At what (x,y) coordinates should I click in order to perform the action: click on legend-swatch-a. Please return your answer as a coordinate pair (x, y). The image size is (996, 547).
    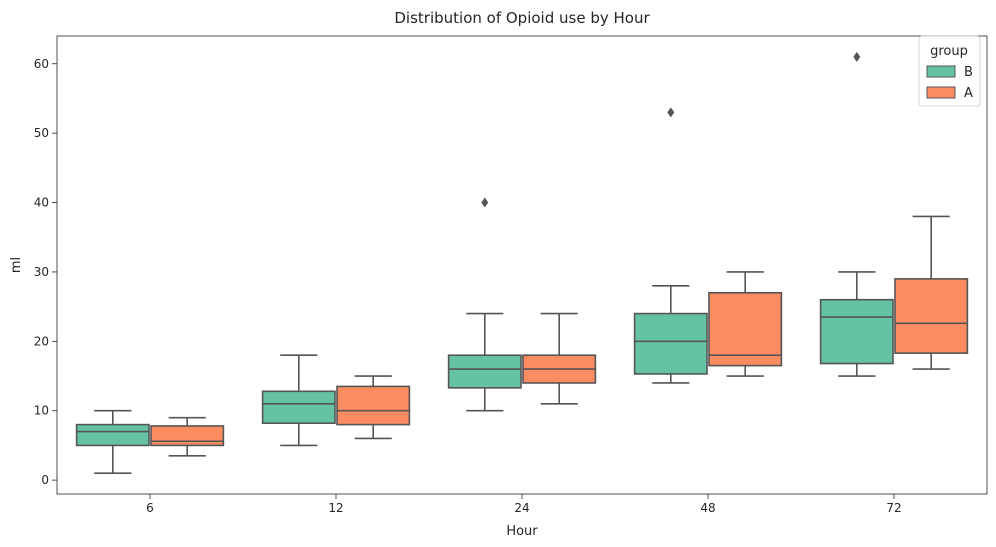
    Looking at the image, I should click on (941, 92).